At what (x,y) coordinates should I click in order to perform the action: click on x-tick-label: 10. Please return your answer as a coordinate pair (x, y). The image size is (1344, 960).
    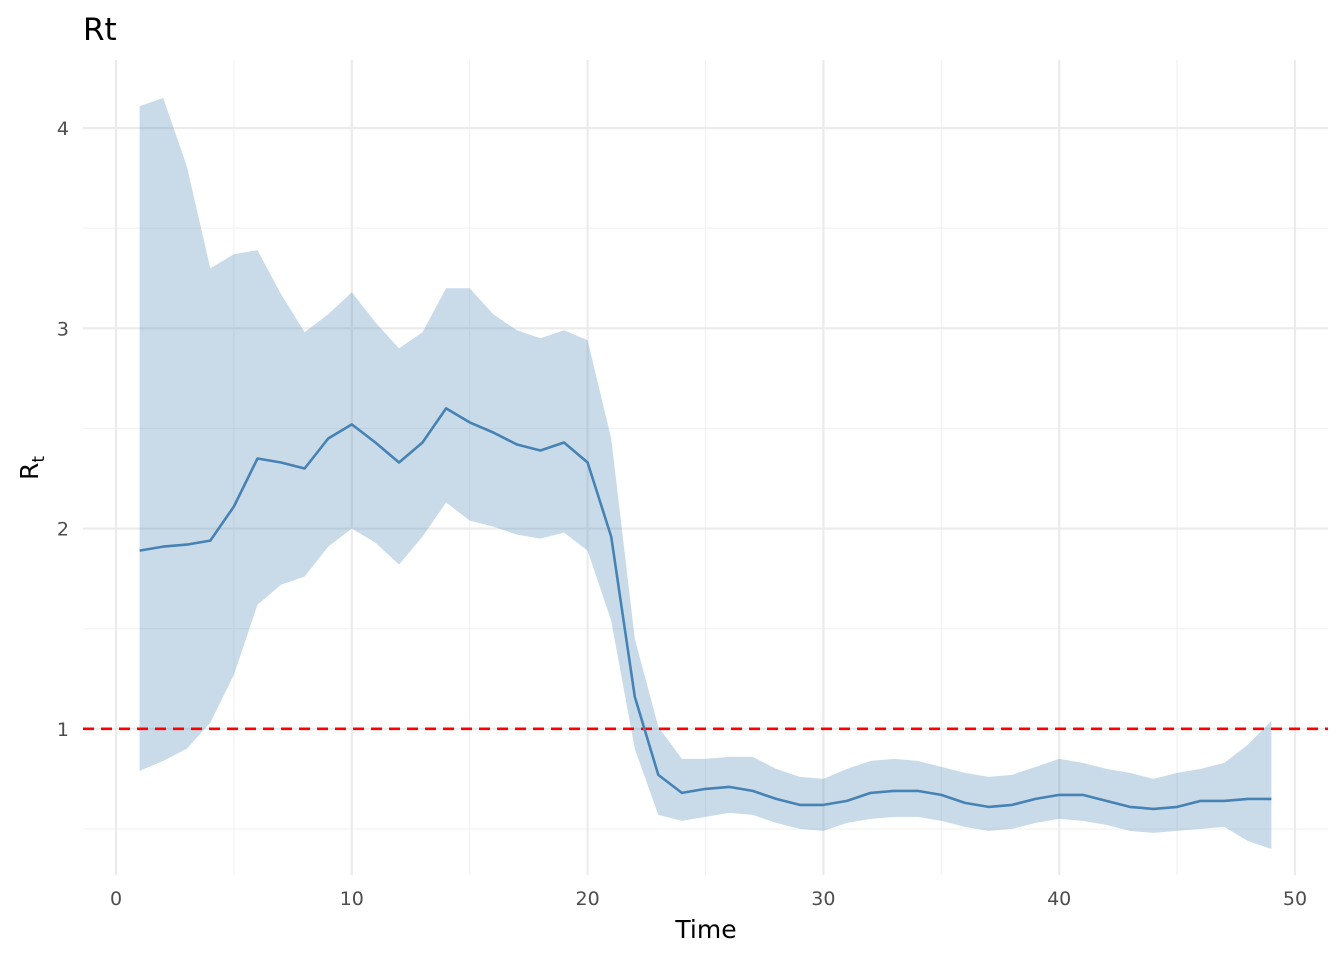
    Looking at the image, I should click on (352, 899).